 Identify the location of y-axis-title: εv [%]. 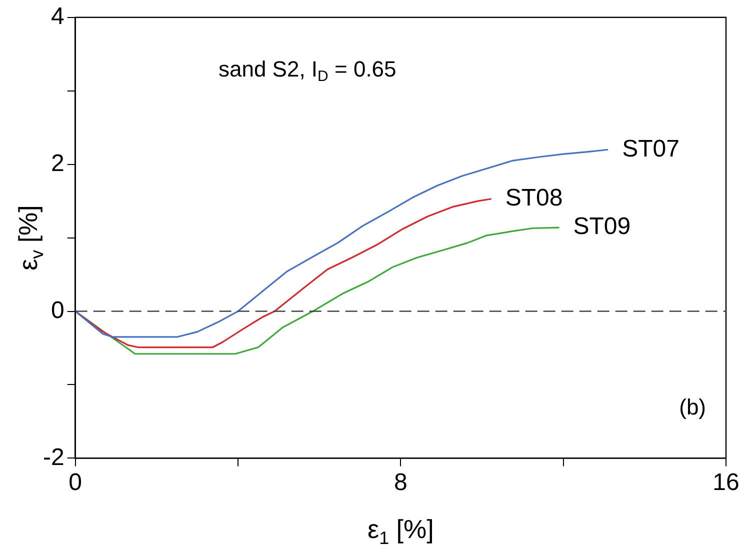
(30, 237).